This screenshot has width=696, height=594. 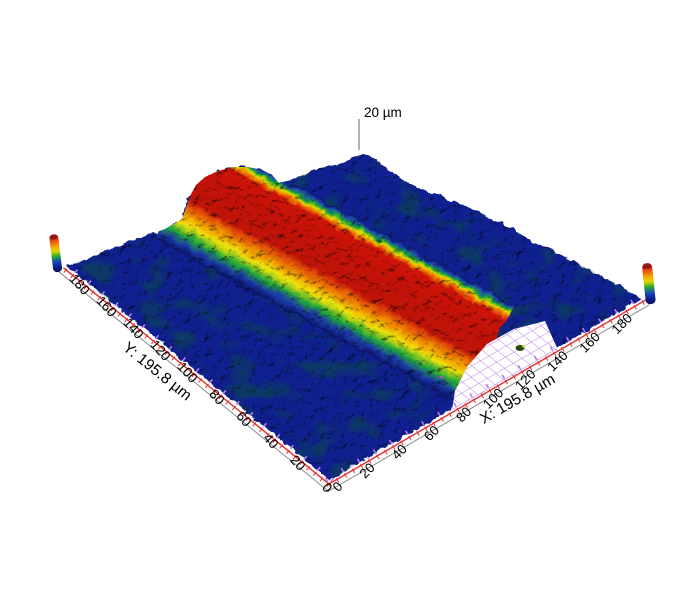 I want to click on height-colorbar-right, so click(x=649, y=284).